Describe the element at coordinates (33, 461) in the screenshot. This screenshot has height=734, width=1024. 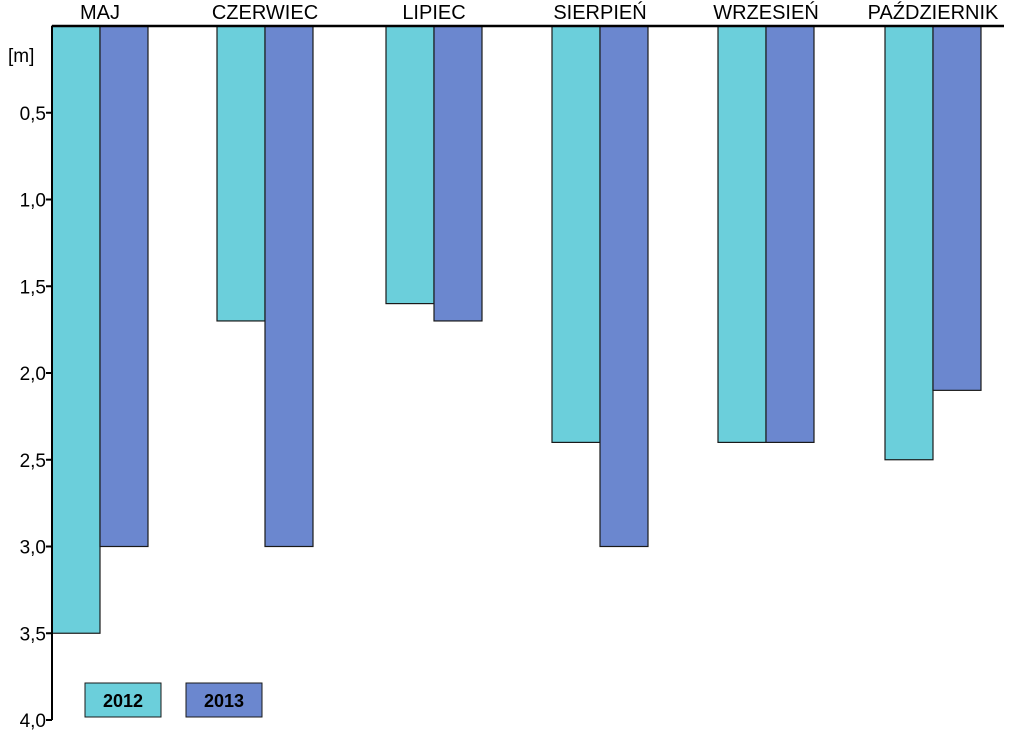
I see `y-tick-label: 2,5` at that location.